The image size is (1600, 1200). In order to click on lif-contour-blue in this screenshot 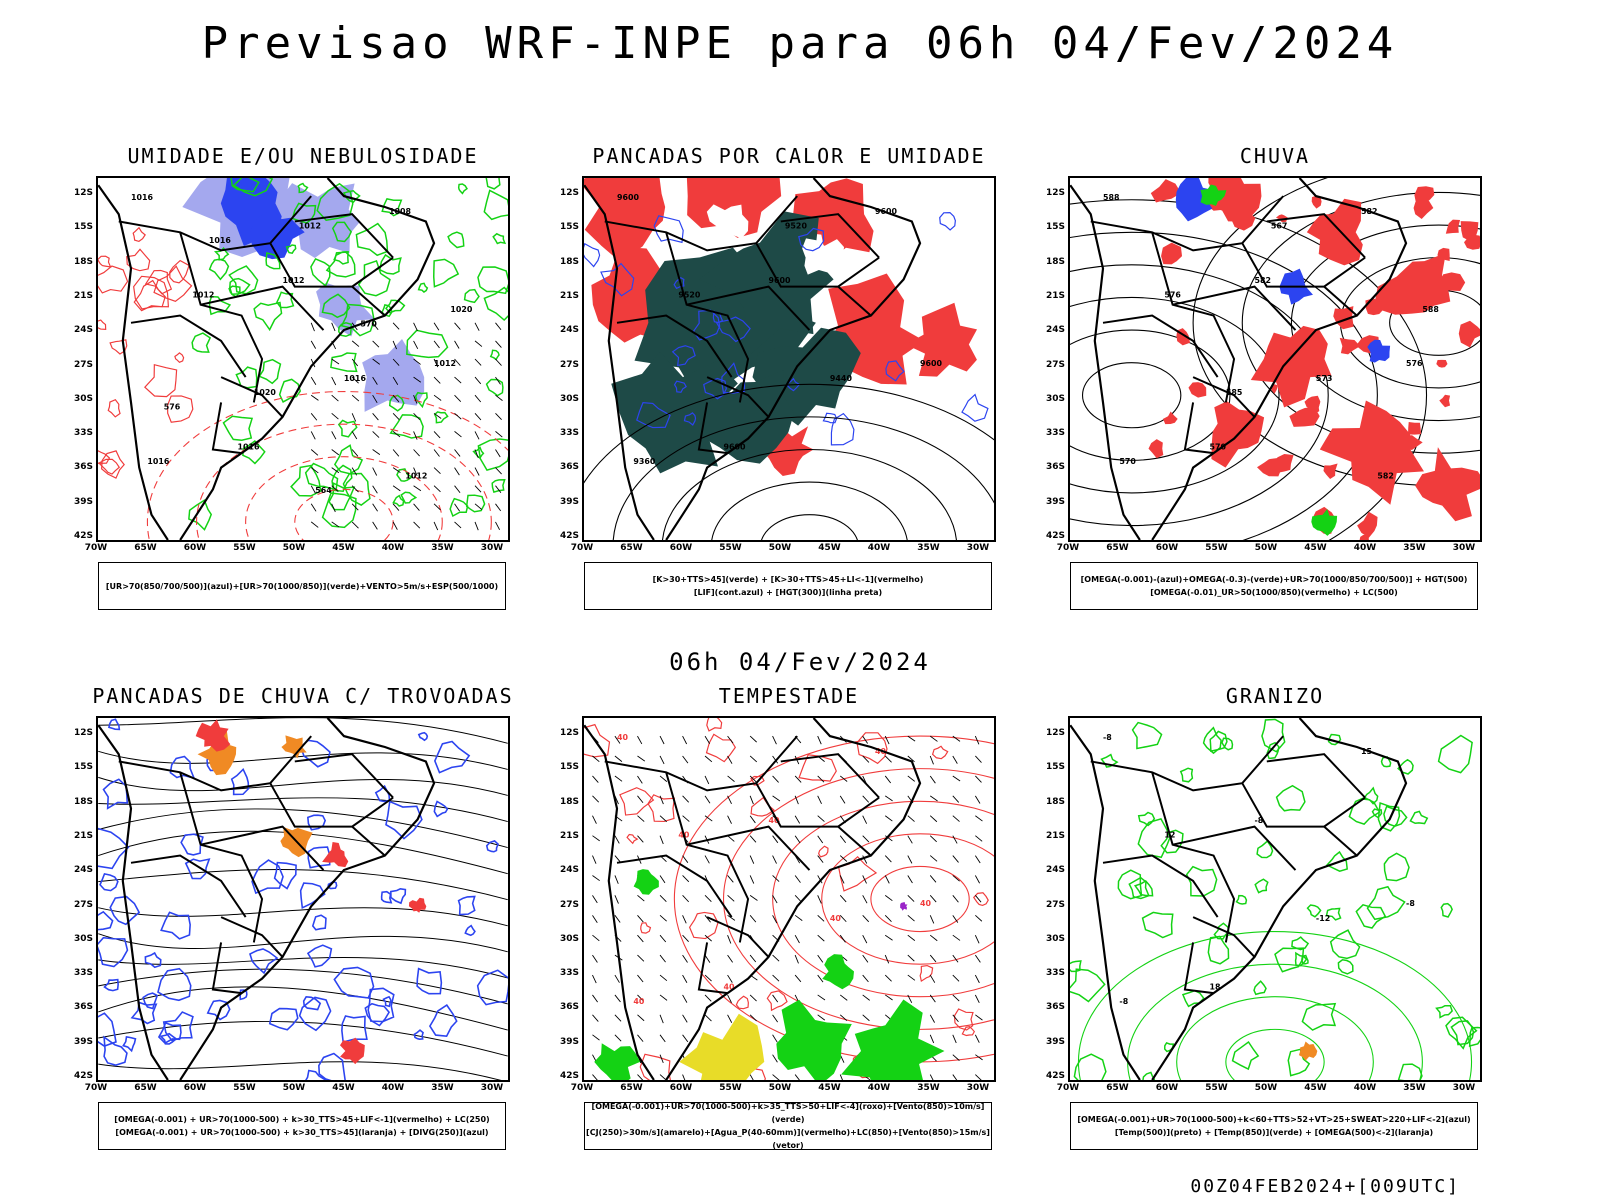, I will do `click(653, 415)`.